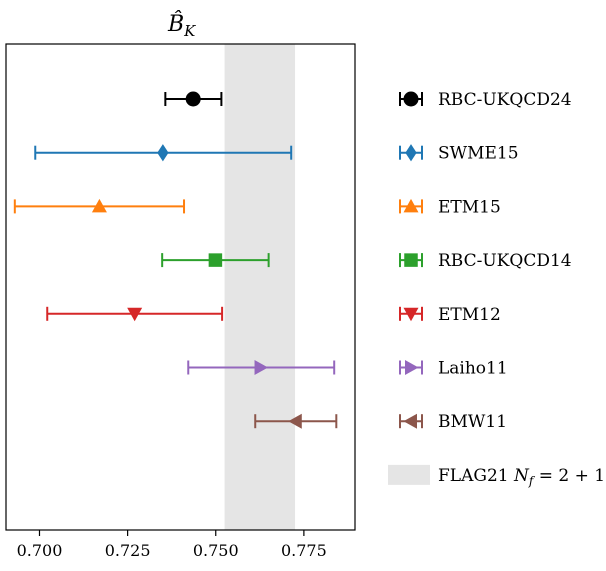 This screenshot has height=571, width=606. Describe the element at coordinates (505, 261) in the screenshot. I see `legend-label: RBC-UKQCD14` at that location.